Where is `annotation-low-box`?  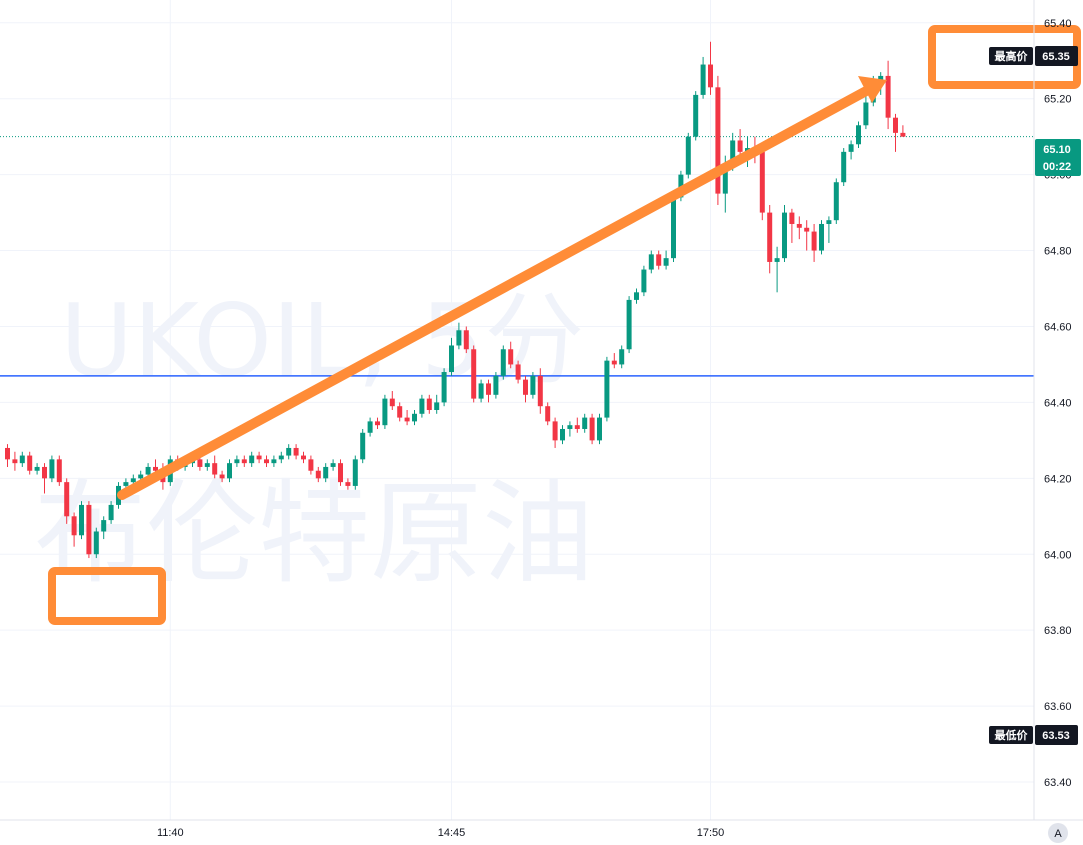 annotation-low-box is located at coordinates (107, 596).